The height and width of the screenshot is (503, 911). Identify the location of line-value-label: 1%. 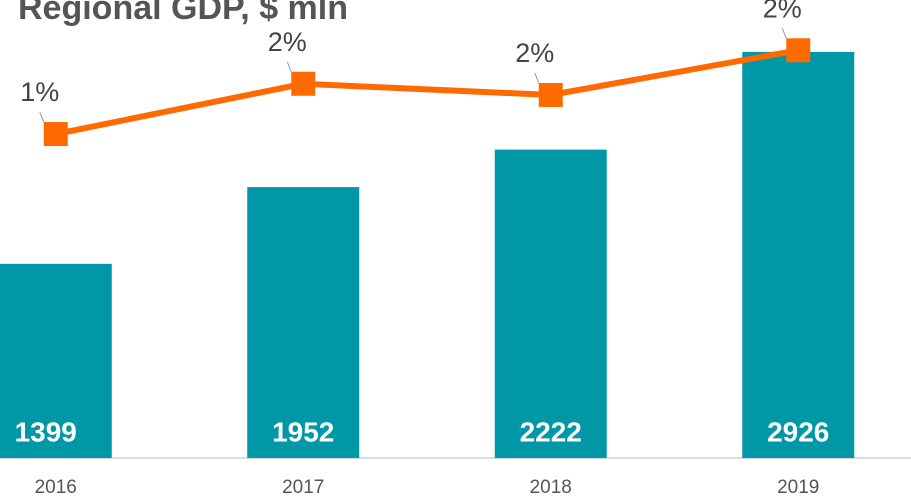
(39, 92).